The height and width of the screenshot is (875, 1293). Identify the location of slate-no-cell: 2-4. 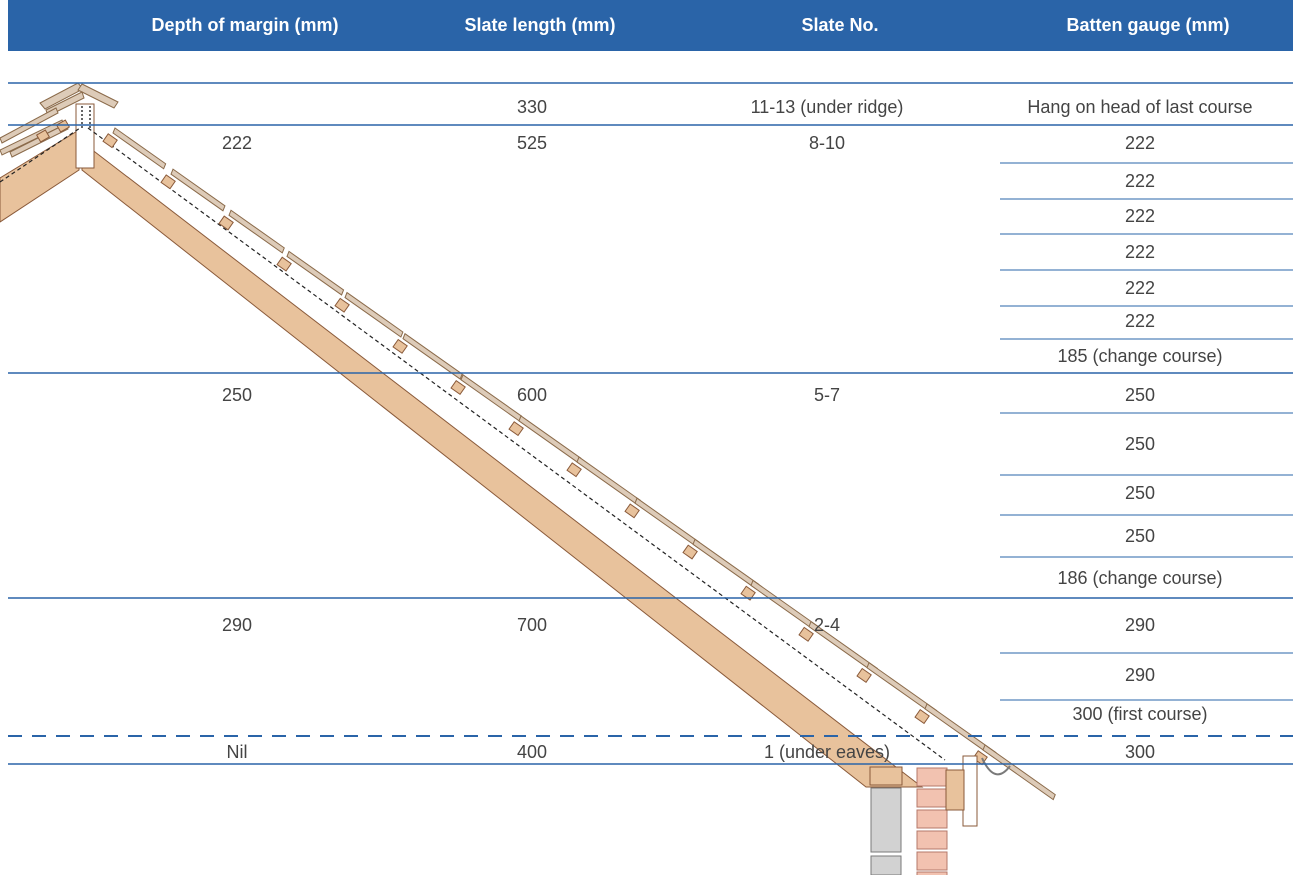
(826, 625).